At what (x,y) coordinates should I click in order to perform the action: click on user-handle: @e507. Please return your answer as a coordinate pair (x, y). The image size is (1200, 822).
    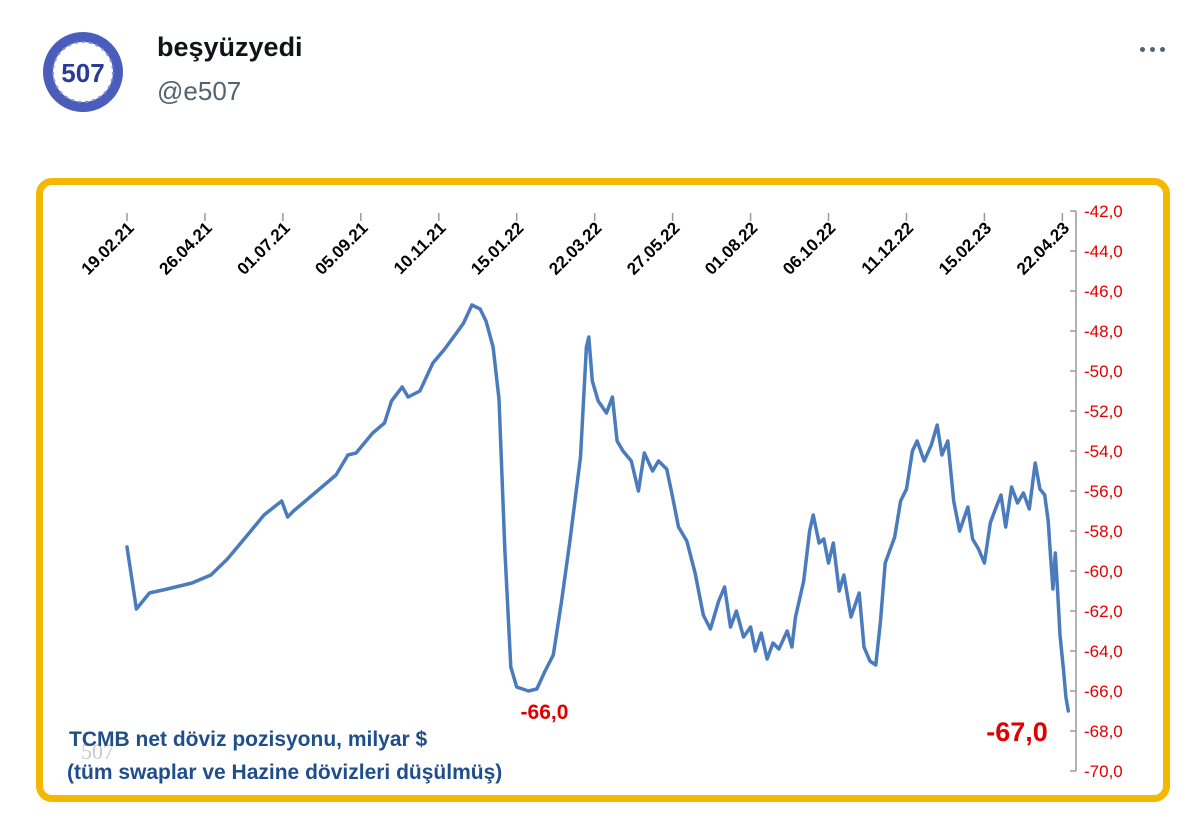
    Looking at the image, I should click on (199, 91).